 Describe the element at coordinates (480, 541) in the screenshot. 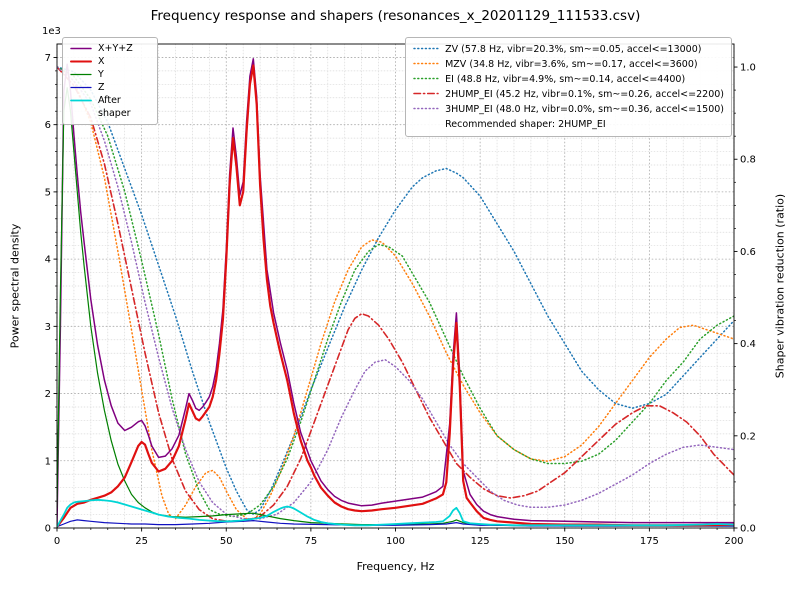

I see `x-tick-label: 125` at that location.